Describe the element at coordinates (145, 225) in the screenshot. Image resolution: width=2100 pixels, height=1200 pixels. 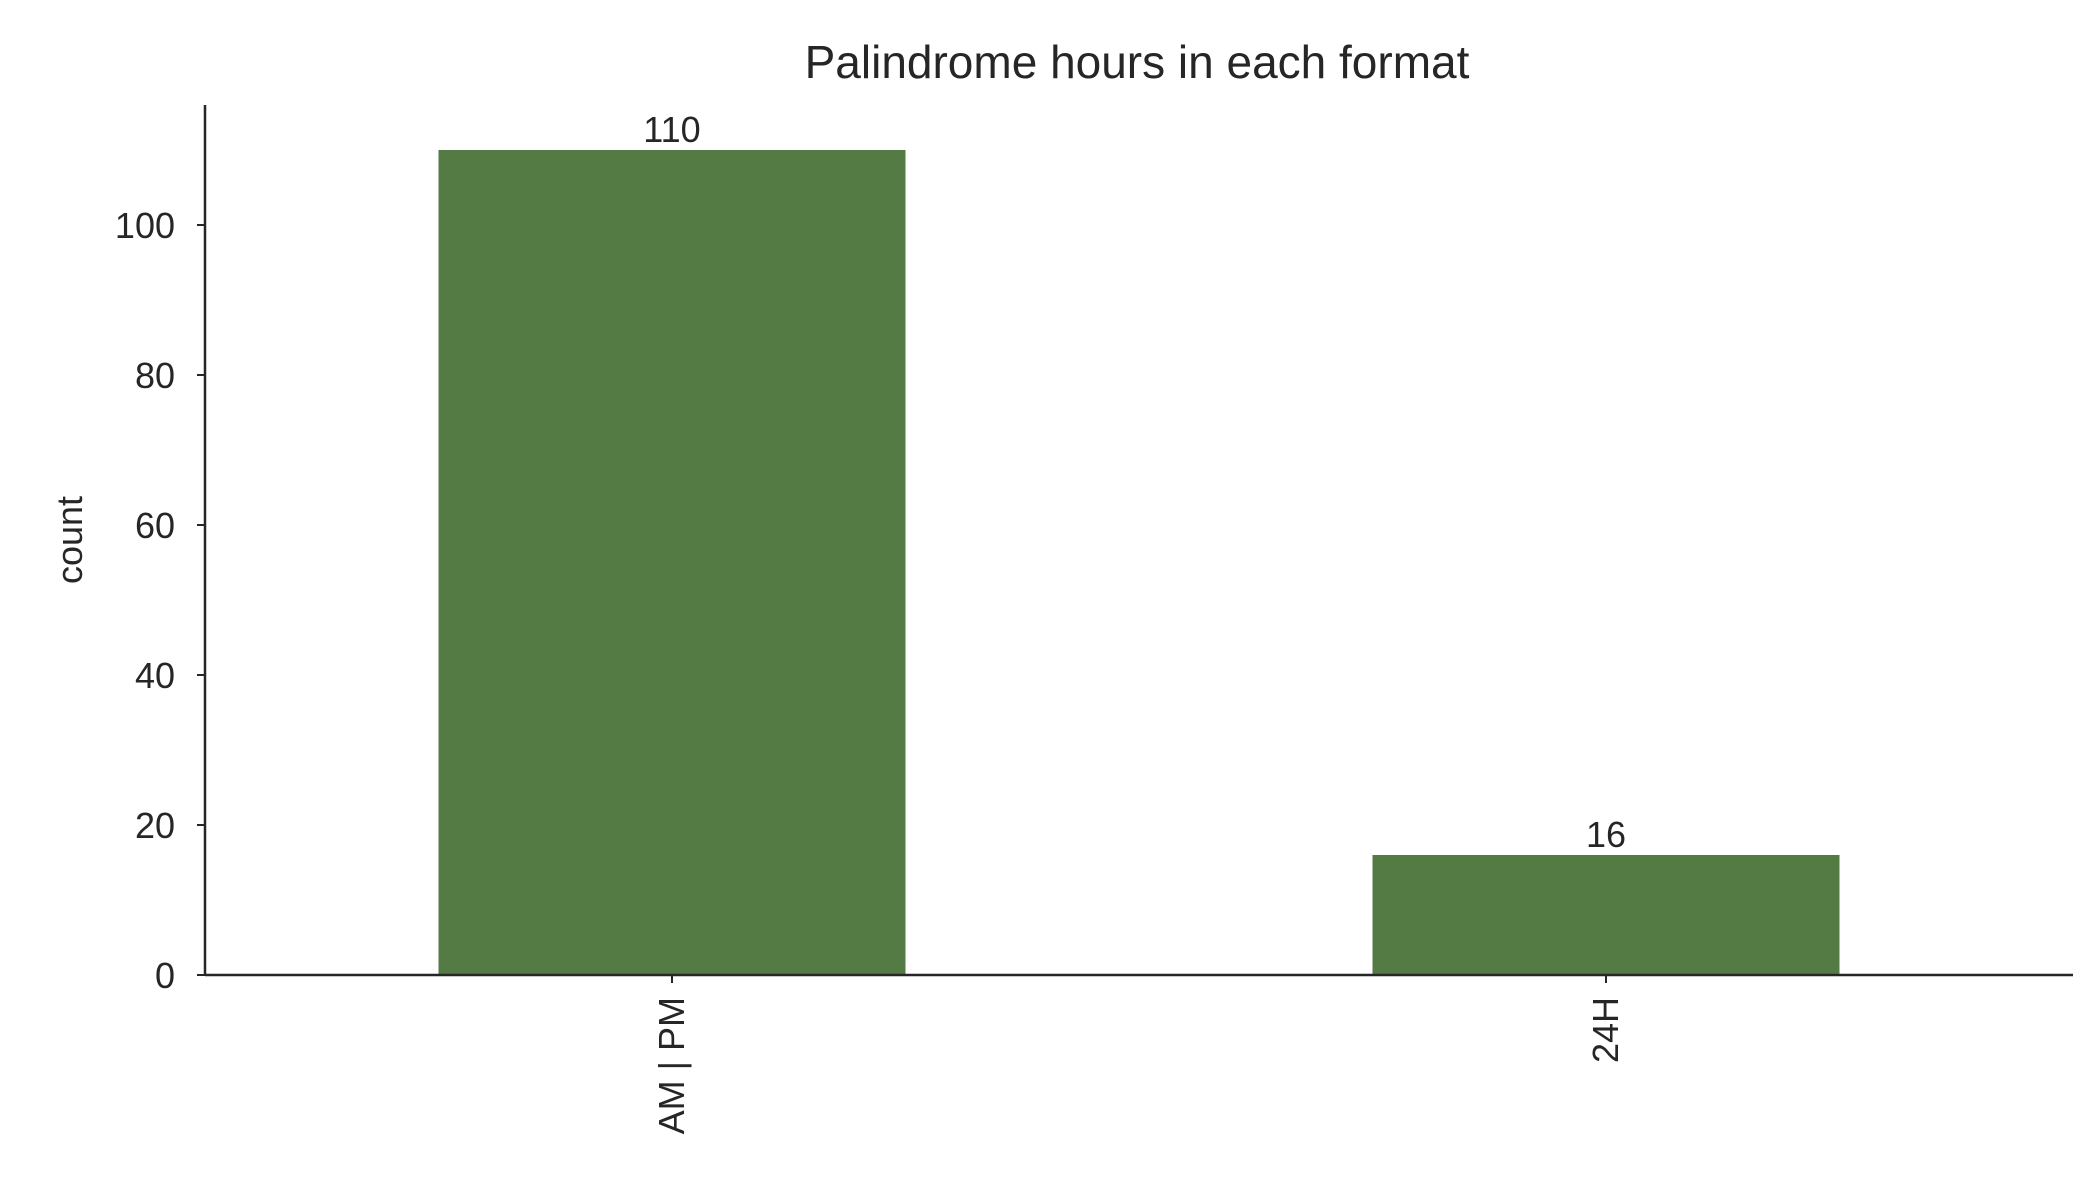
I see `y-tick-label: 100` at that location.